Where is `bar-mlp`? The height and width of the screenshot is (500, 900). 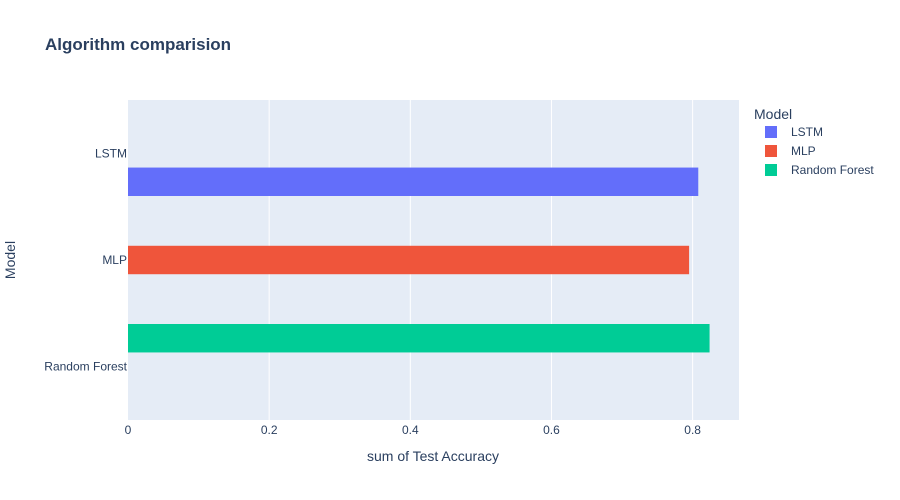 bar-mlp is located at coordinates (409, 260).